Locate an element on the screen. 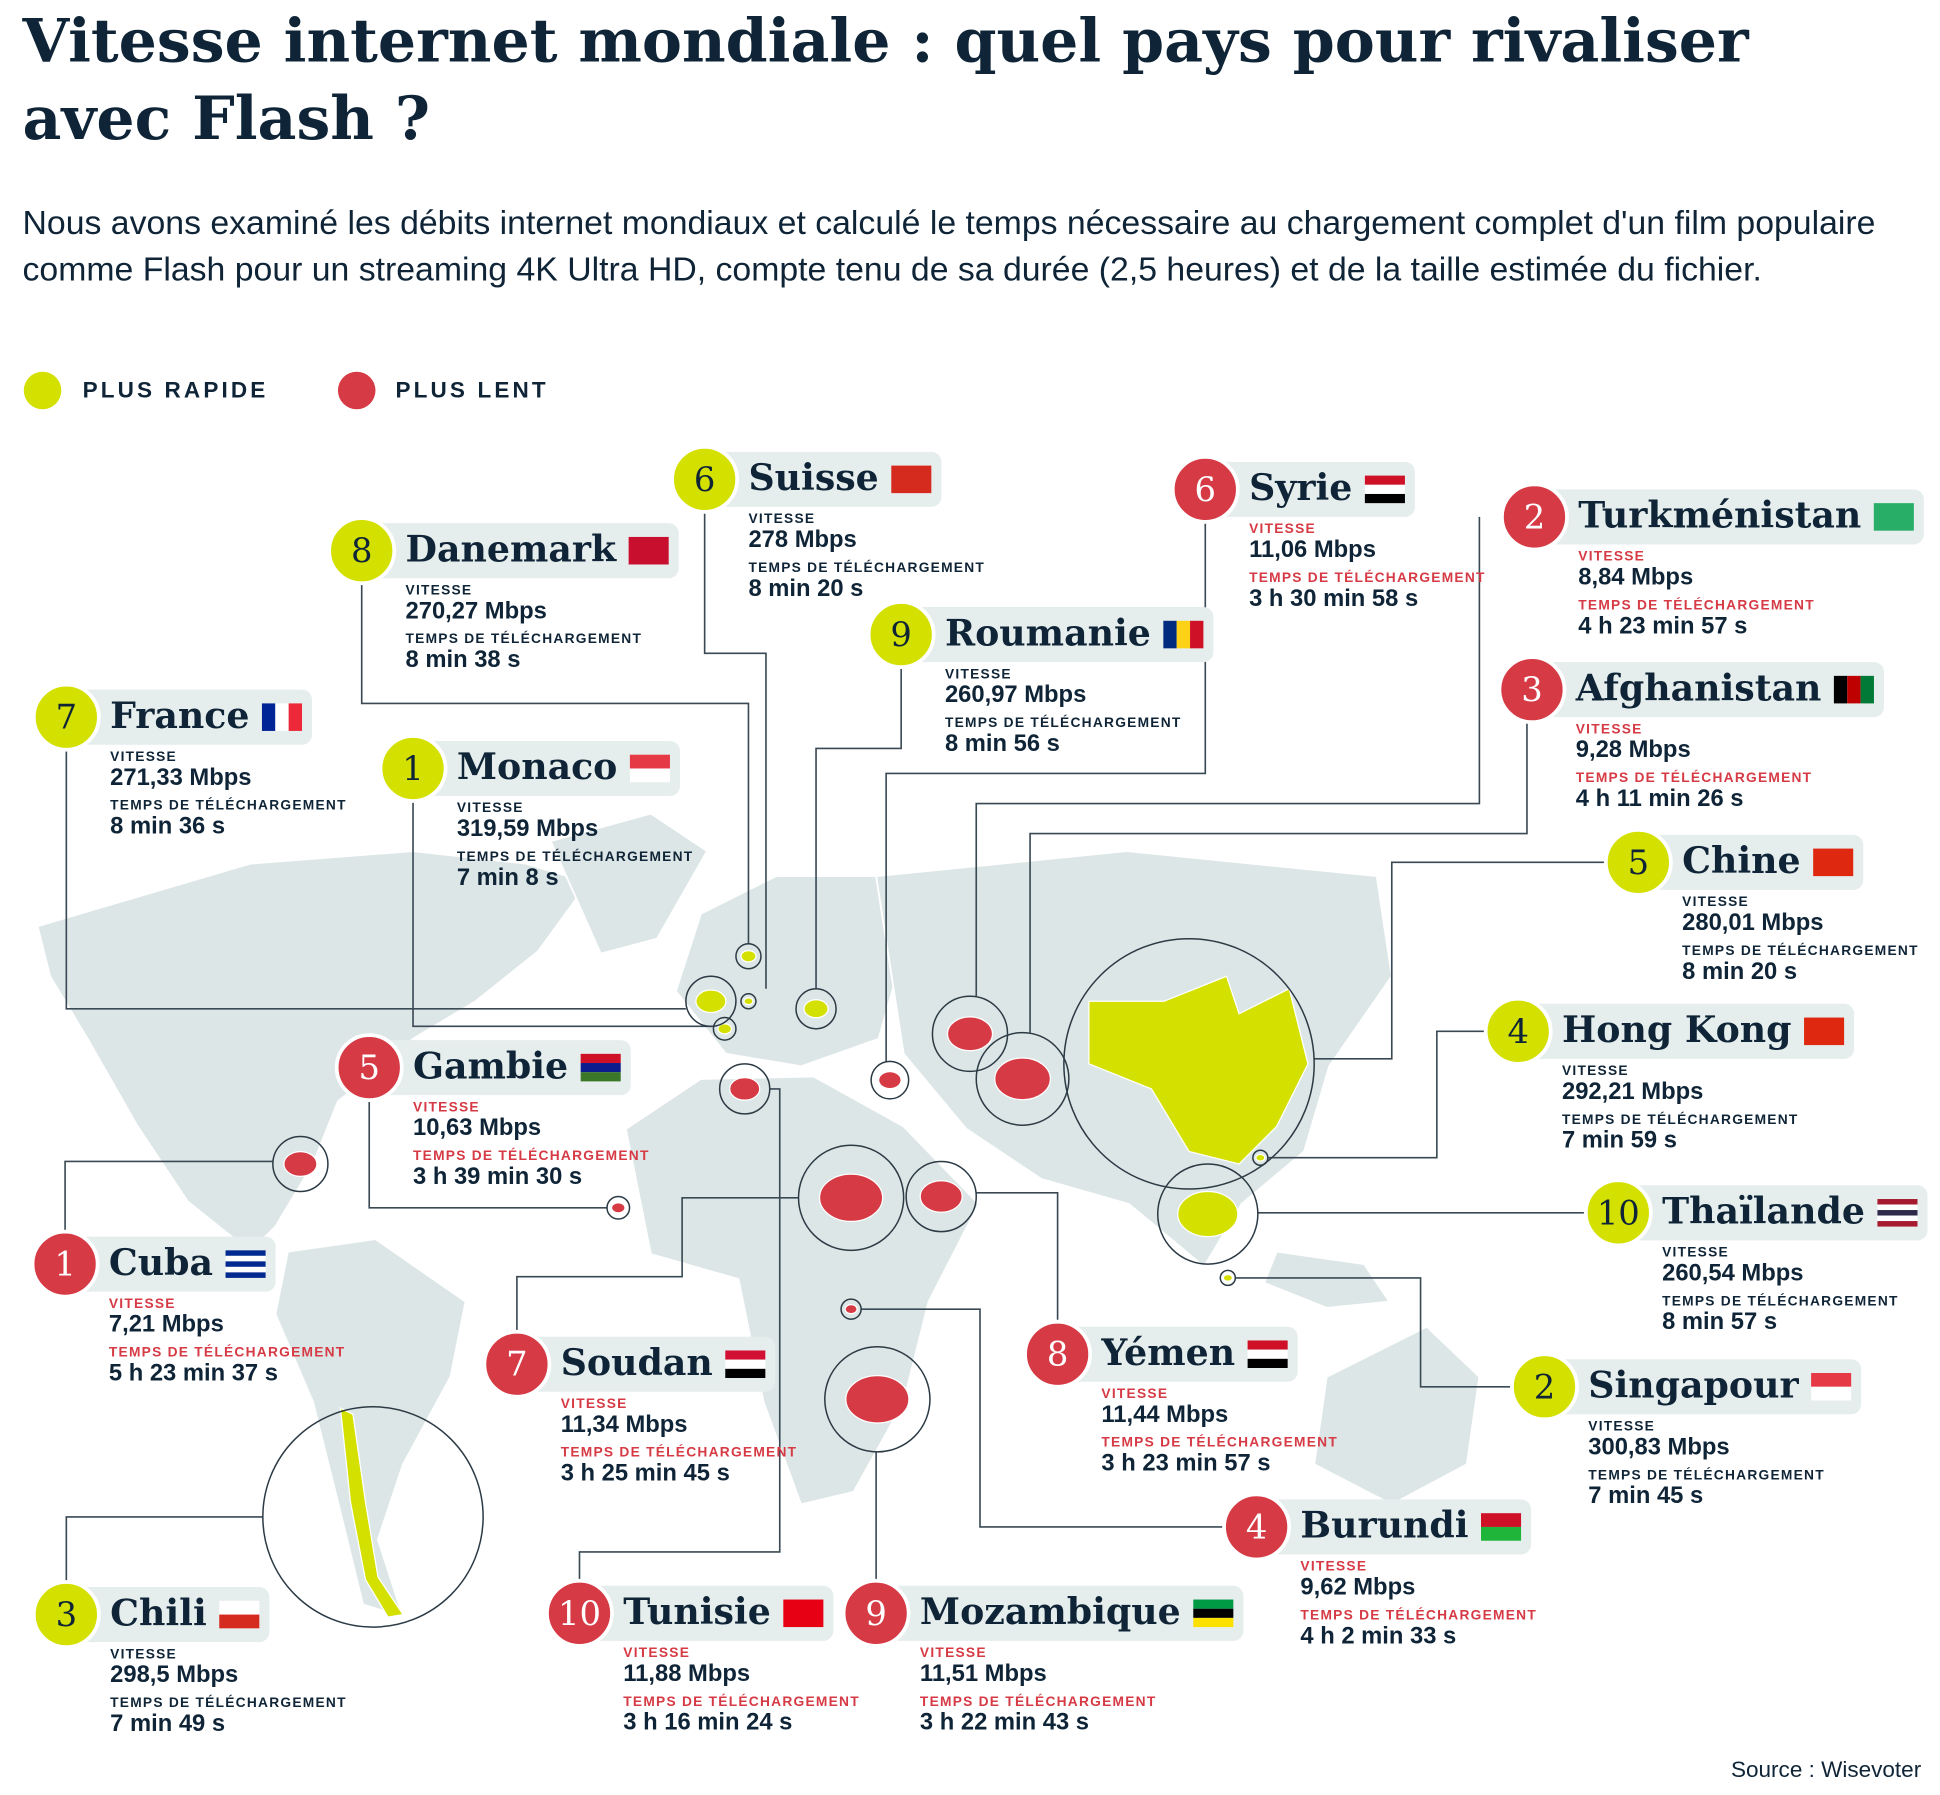  country-name: Gambie is located at coordinates (490, 1065).